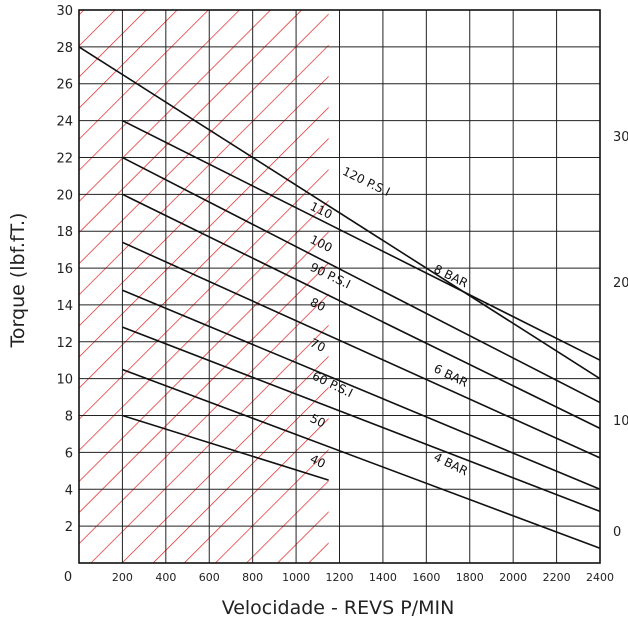  Describe the element at coordinates (318, 420) in the screenshot. I see `line-label: 50` at that location.